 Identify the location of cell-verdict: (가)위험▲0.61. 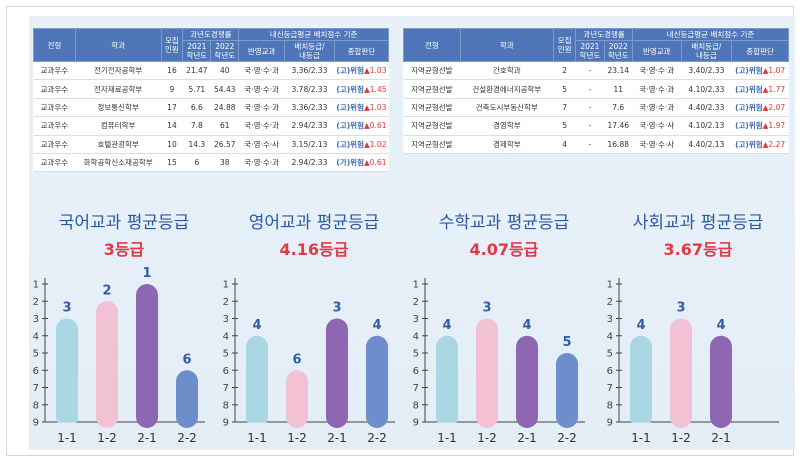
(361, 163).